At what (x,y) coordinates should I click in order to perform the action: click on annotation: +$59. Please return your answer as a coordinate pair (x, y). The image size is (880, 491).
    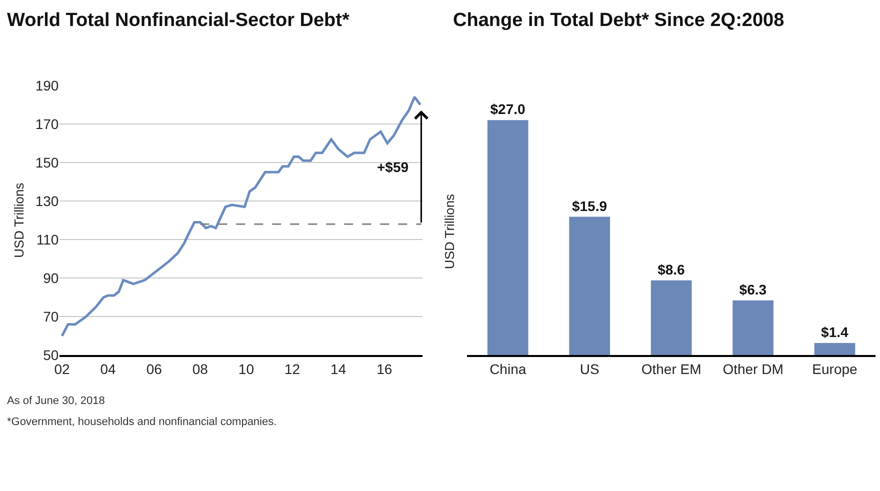
    Looking at the image, I should click on (393, 167).